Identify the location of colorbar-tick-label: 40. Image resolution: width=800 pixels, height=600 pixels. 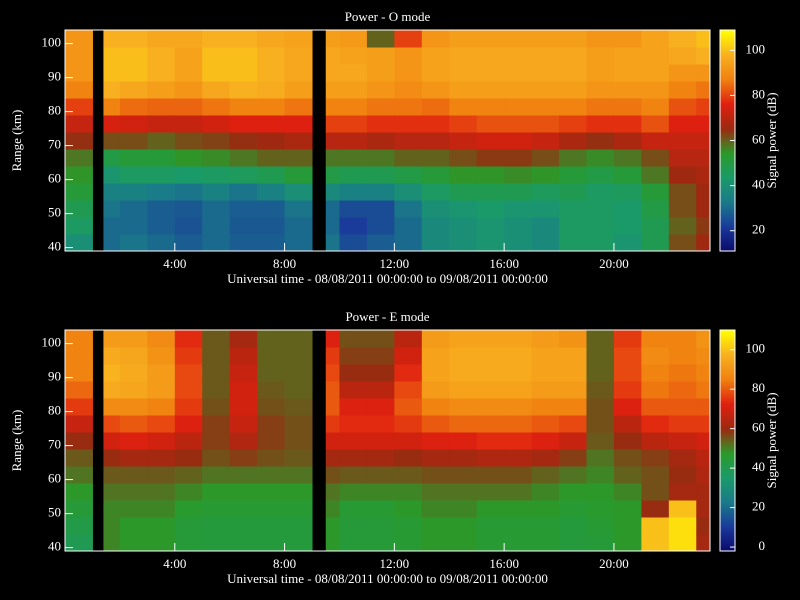
(758, 184).